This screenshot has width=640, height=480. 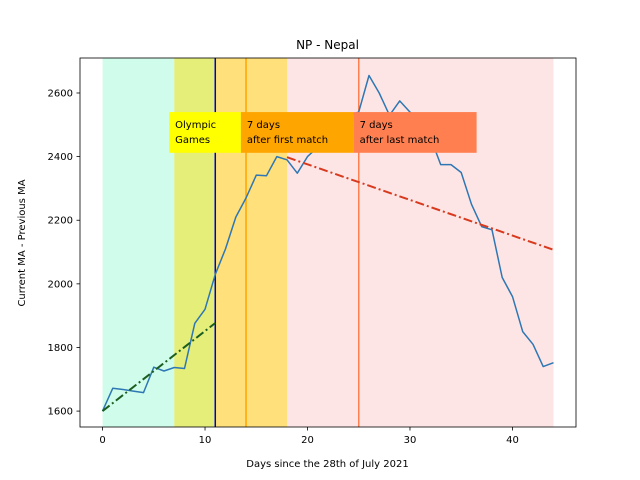 What do you see at coordinates (512, 440) in the screenshot?
I see `x-tick-label-4: 40` at bounding box center [512, 440].